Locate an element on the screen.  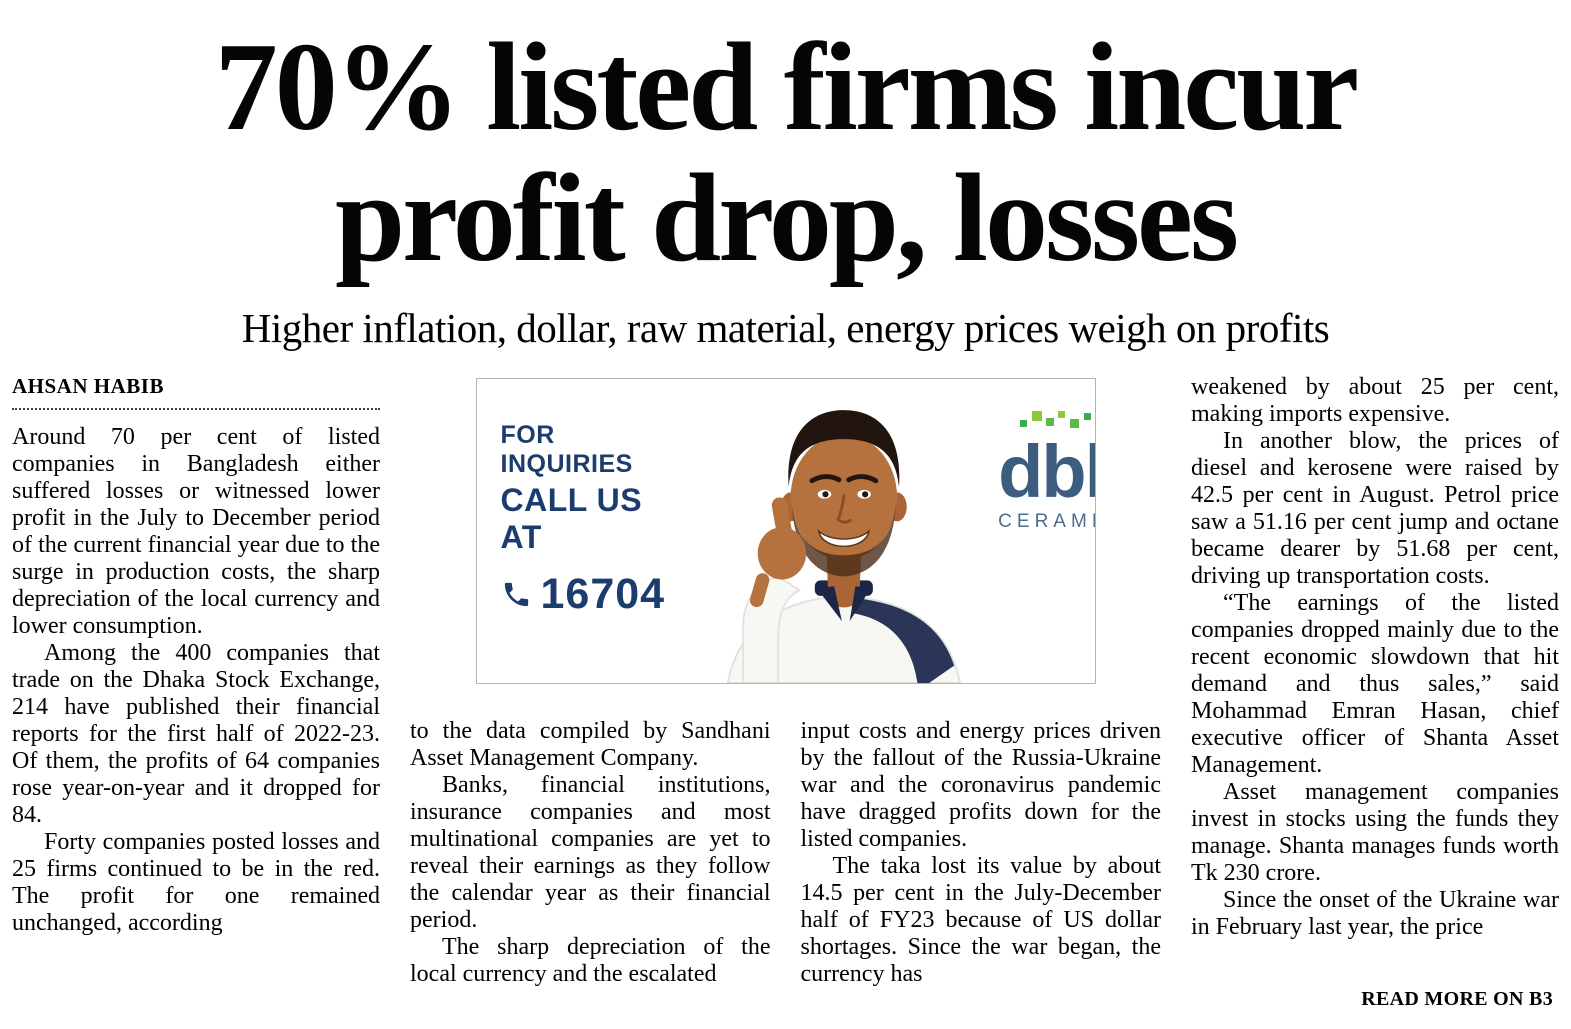
spokesperson-illustration is located at coordinates (843, 547).